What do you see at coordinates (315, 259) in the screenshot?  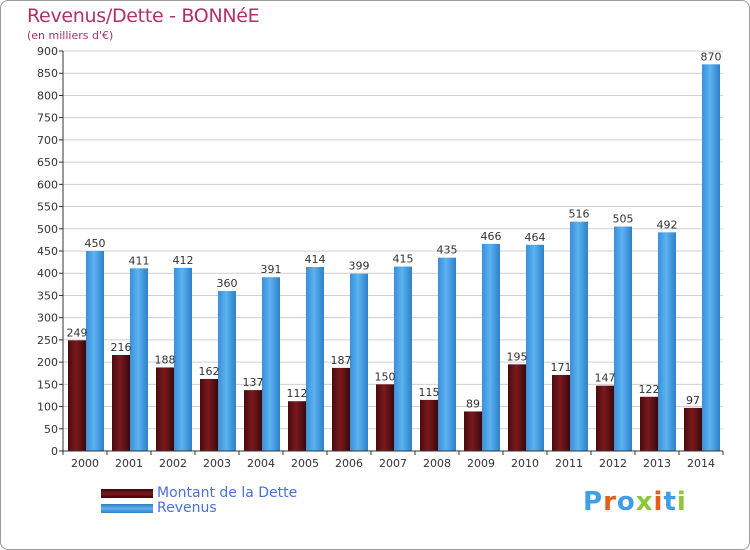 I see `data-label-revenue-2005: 414` at bounding box center [315, 259].